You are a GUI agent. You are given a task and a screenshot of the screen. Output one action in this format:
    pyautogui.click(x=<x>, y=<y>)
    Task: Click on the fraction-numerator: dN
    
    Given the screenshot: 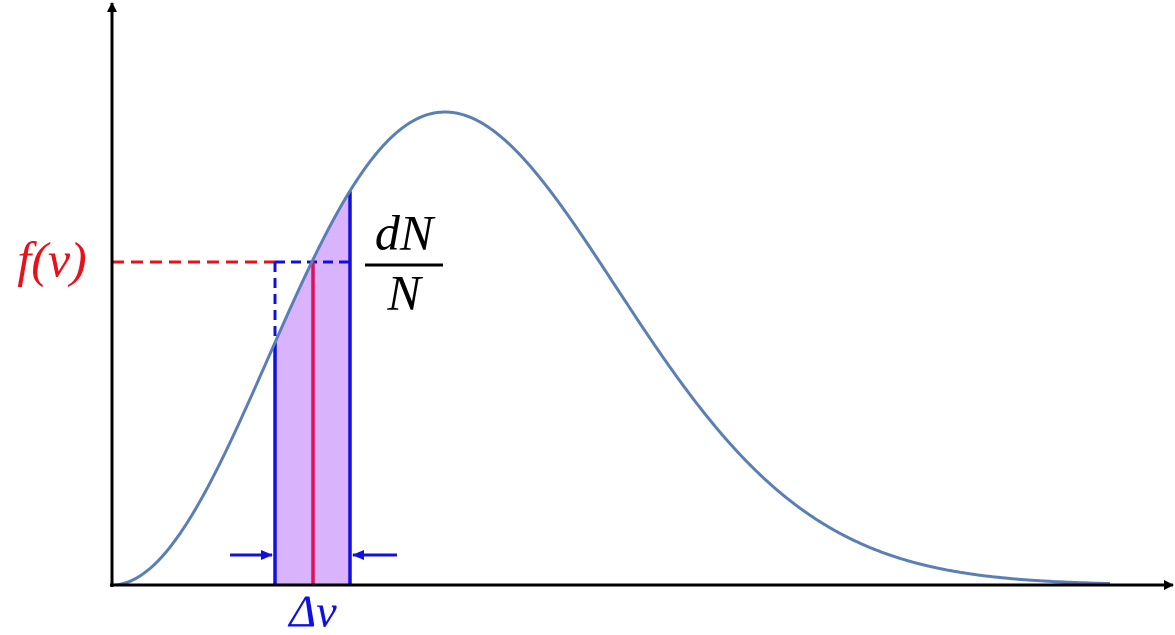 What is the action you would take?
    pyautogui.click(x=405, y=232)
    